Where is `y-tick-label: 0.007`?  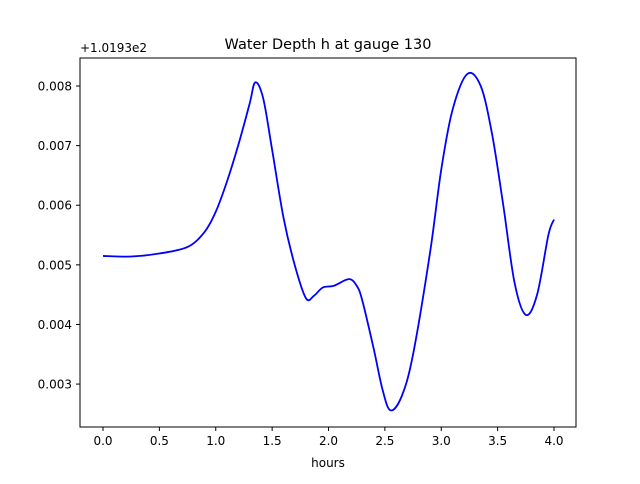 y-tick-label: 0.007 is located at coordinates (55, 146).